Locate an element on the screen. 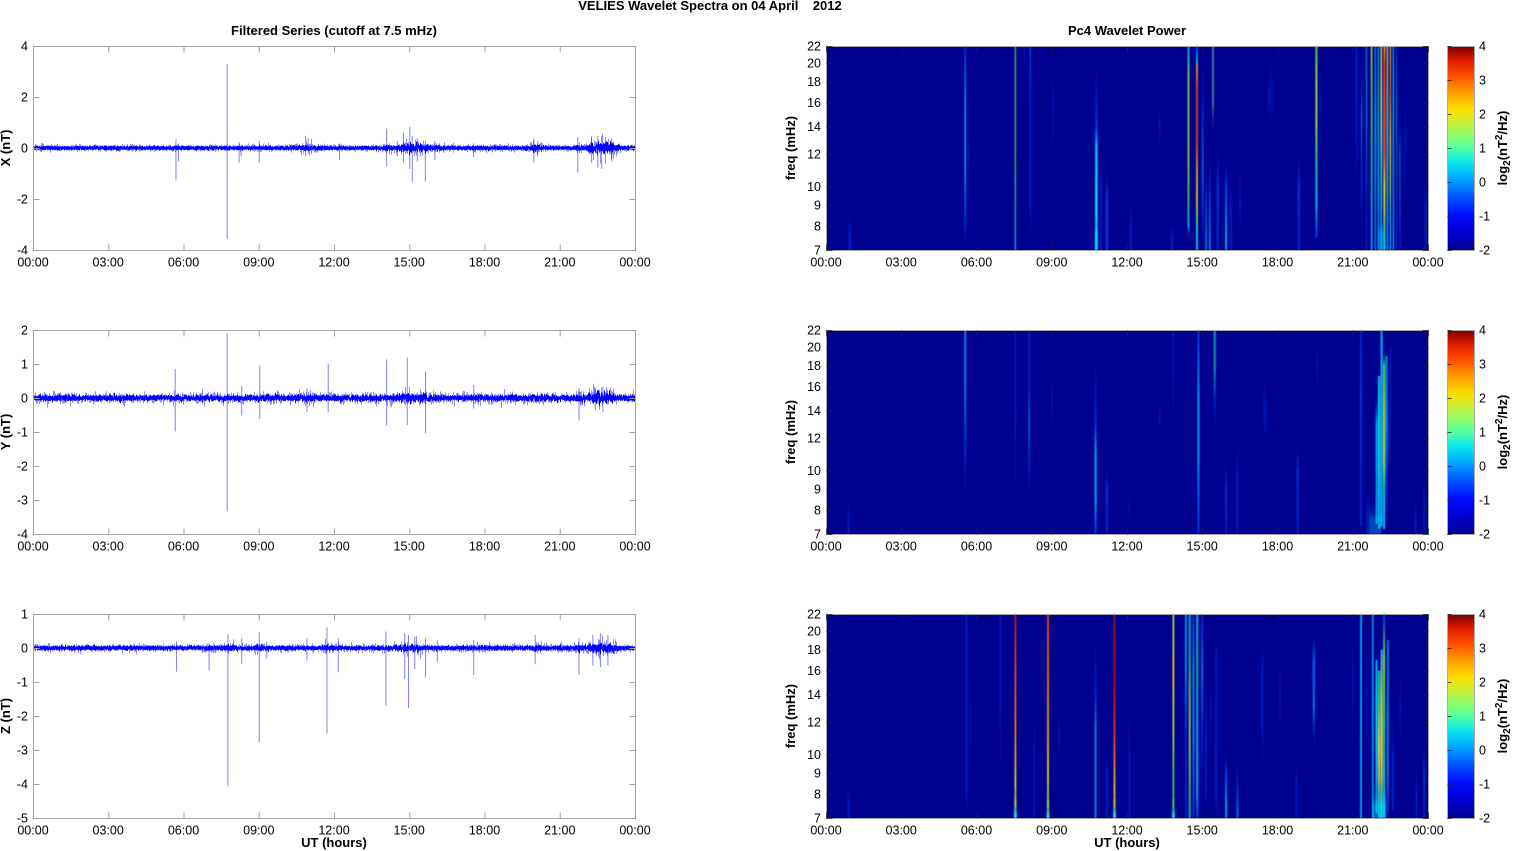 This screenshot has width=1515, height=851. svg-text:VELIES Wavelet Spectra on 04 A: VELIES Wavelet Spectra on 04 April 2012 is located at coordinates (709, 6).